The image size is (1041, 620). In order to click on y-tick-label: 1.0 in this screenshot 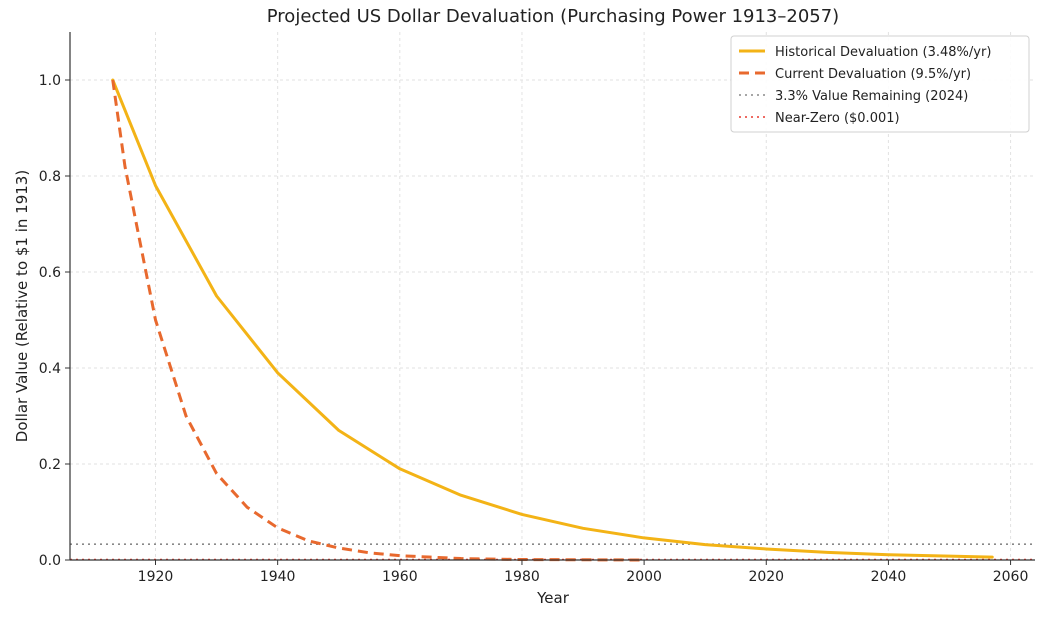, I will do `click(50, 81)`.